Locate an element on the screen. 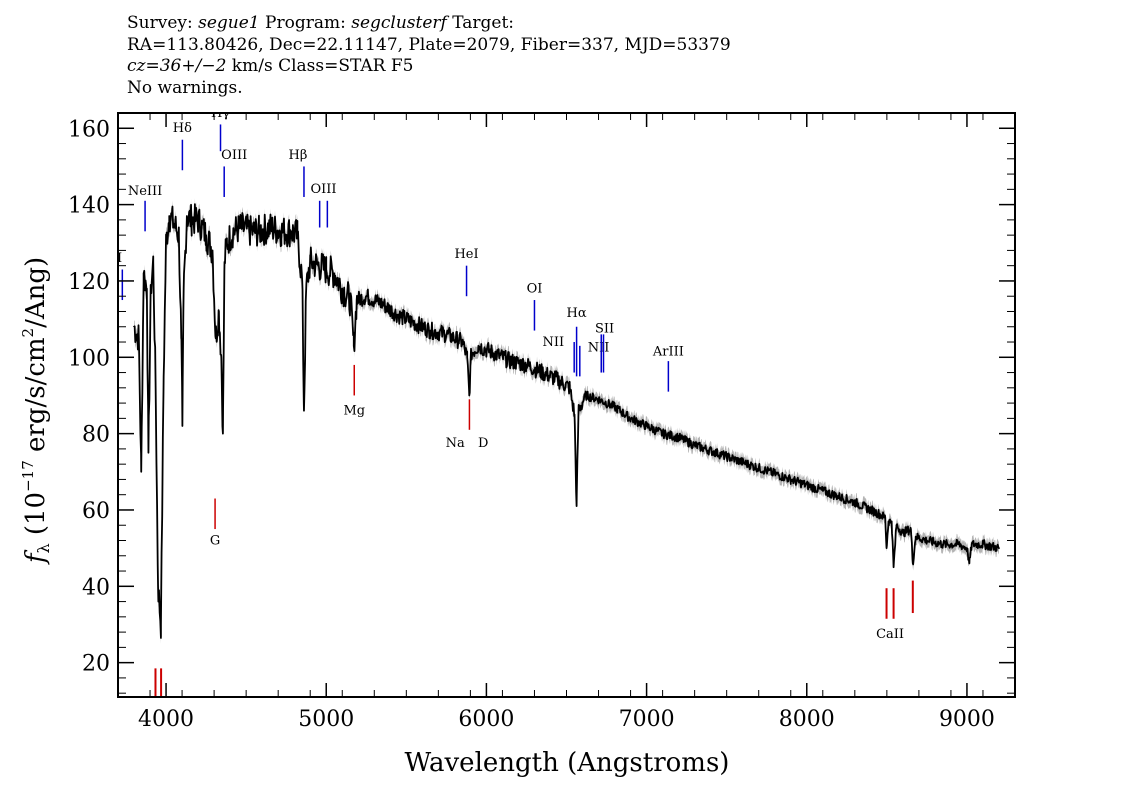 The width and height of the screenshot is (1134, 810). y-tick-label: 40 is located at coordinates (96, 587).